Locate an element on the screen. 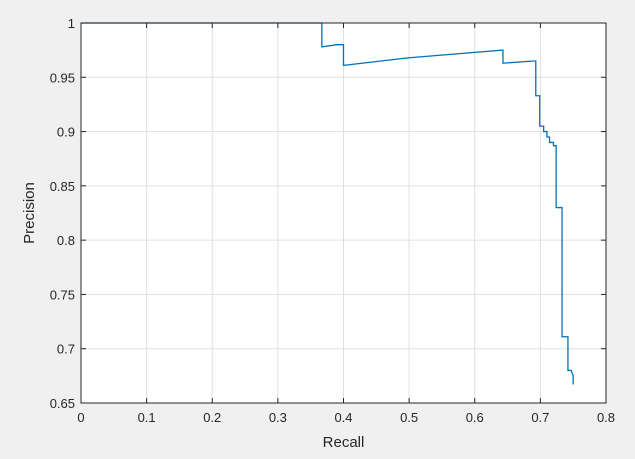 This screenshot has width=635, height=459. x-axis-label: Recall is located at coordinates (344, 442).